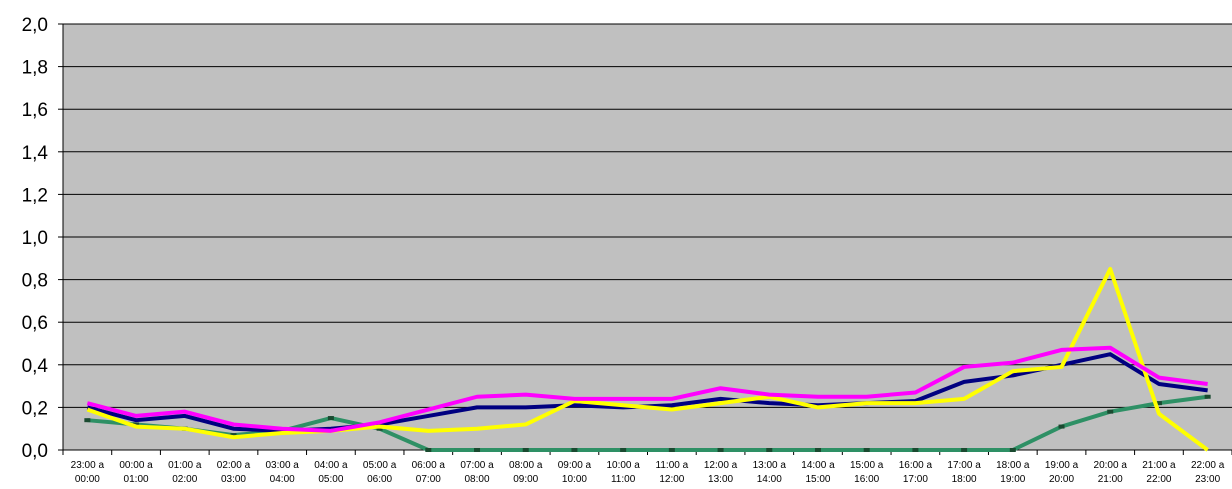 This screenshot has height=489, width=1232. Describe the element at coordinates (136, 472) in the screenshot. I see `x-tick-label: 00:00 a 01:00` at that location.